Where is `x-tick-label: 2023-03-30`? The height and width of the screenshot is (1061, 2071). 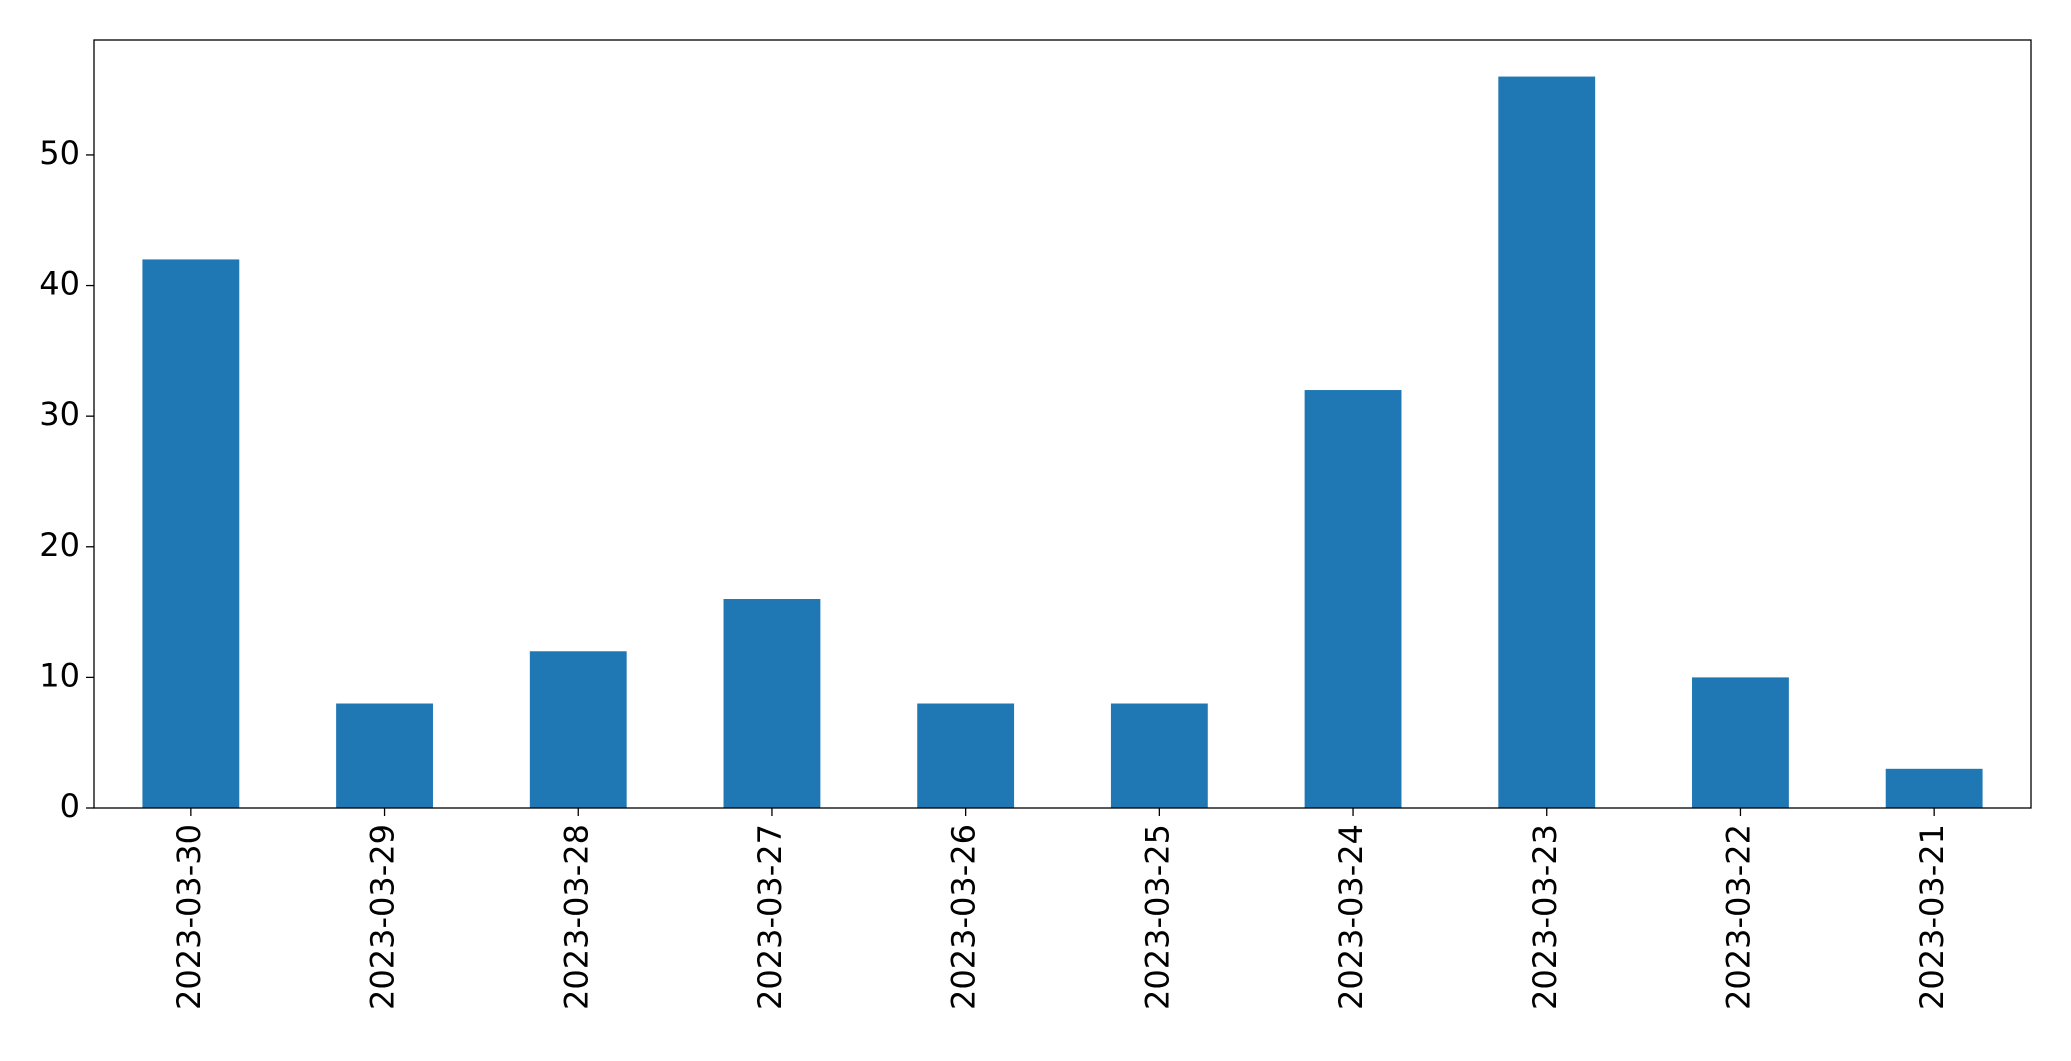
x-tick-label: 2023-03-30 is located at coordinates (189, 917).